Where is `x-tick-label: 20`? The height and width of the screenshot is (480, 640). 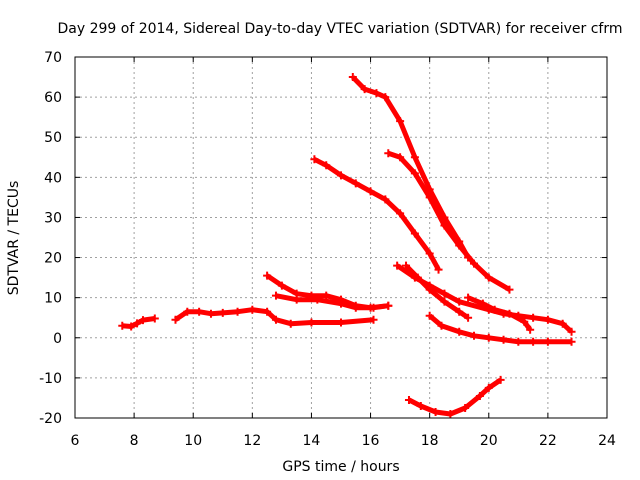 x-tick-label: 20 is located at coordinates (489, 441).